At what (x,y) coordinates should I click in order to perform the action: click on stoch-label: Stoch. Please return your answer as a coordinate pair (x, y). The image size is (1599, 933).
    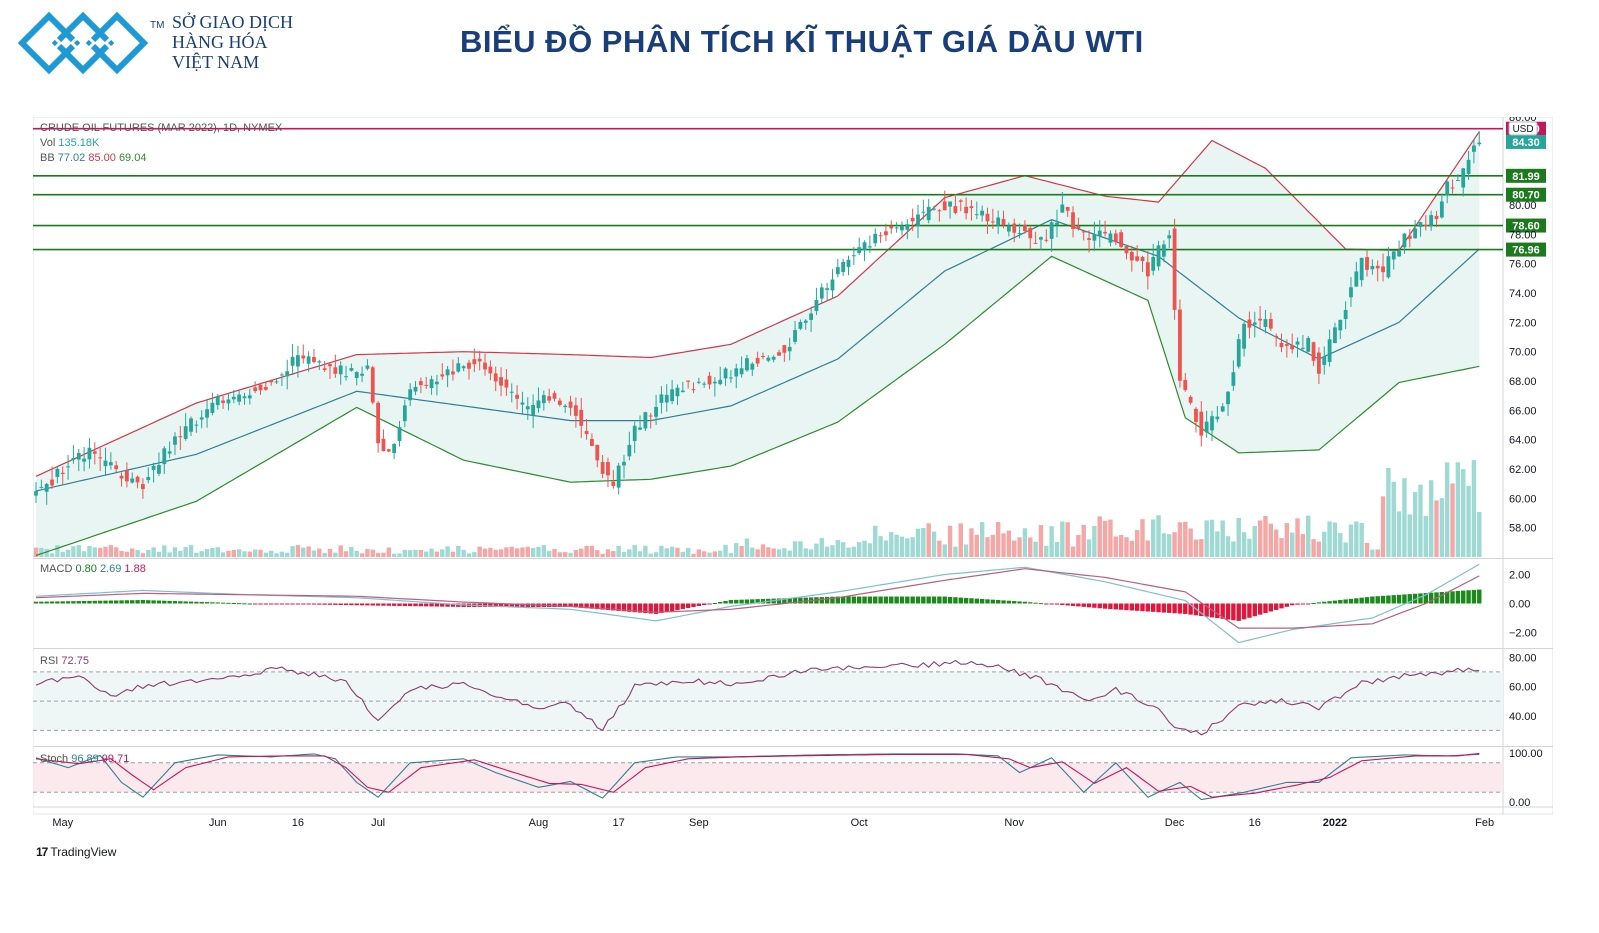
    Looking at the image, I should click on (54, 759).